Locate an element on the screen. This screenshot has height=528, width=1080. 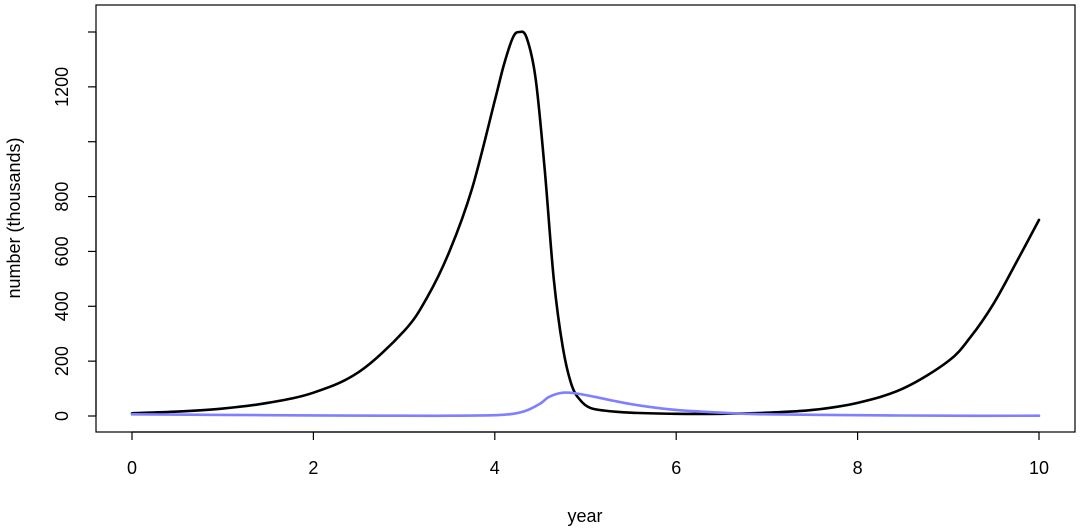
y-axis: 0 200 400 600 800 1200 is located at coordinates (74, 226).